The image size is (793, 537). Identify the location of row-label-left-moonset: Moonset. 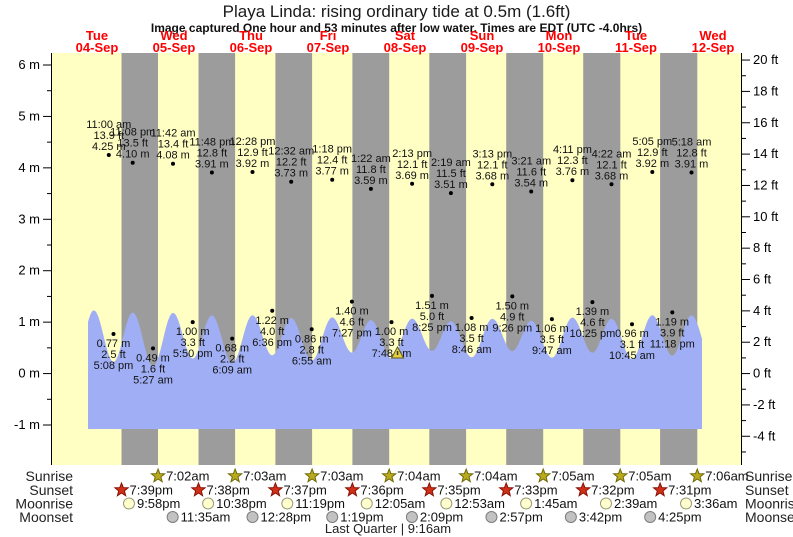
(46, 517).